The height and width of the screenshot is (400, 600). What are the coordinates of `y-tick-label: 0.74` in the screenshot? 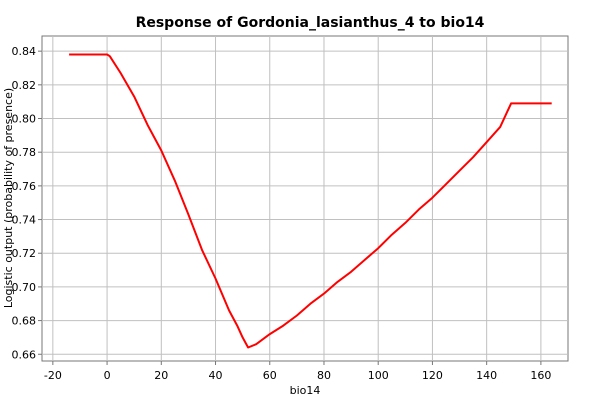 It's located at (24, 220).